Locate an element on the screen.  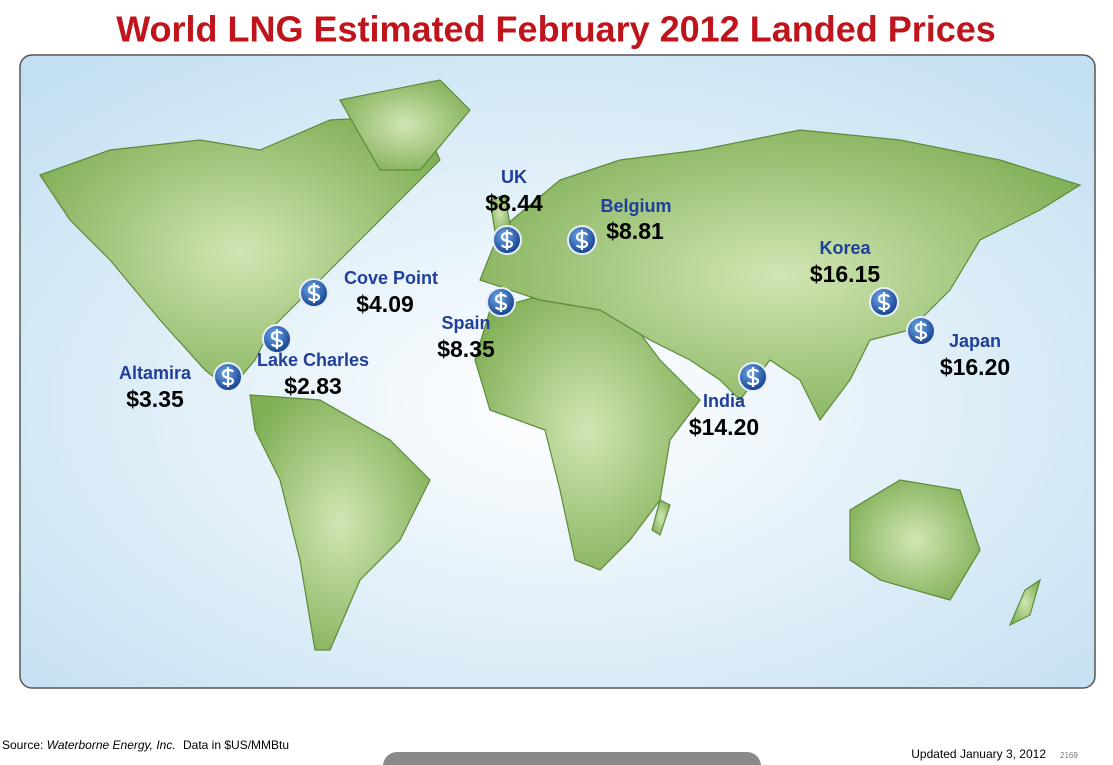
location-price: $8.35 is located at coordinates (466, 349).